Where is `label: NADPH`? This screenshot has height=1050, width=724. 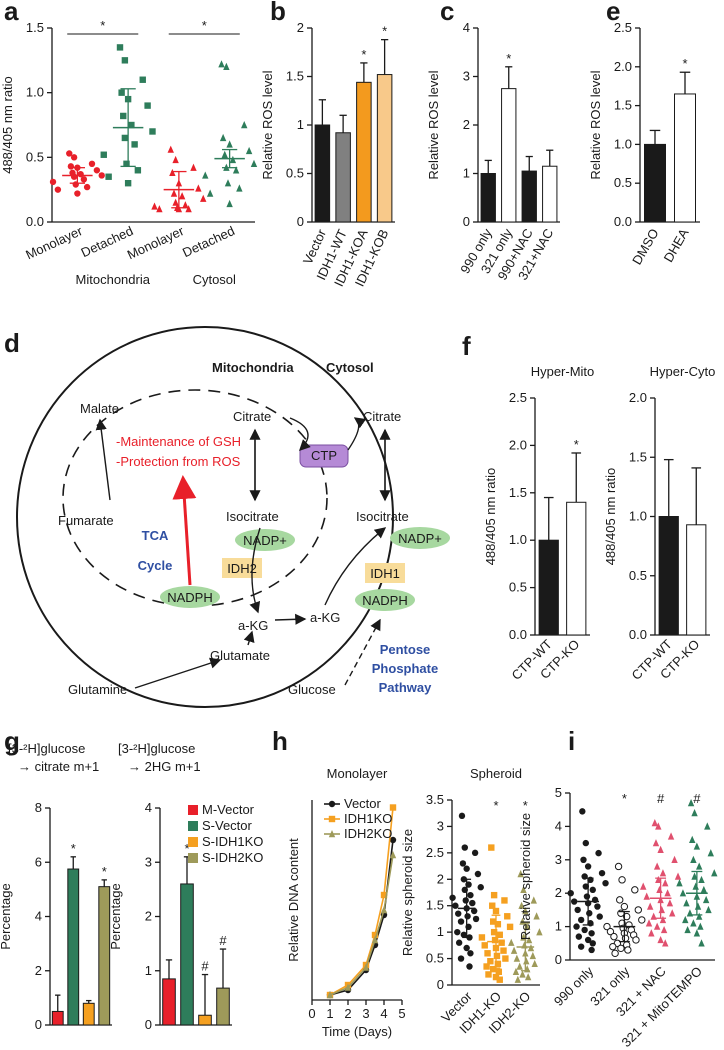 label: NADPH is located at coordinates (385, 600).